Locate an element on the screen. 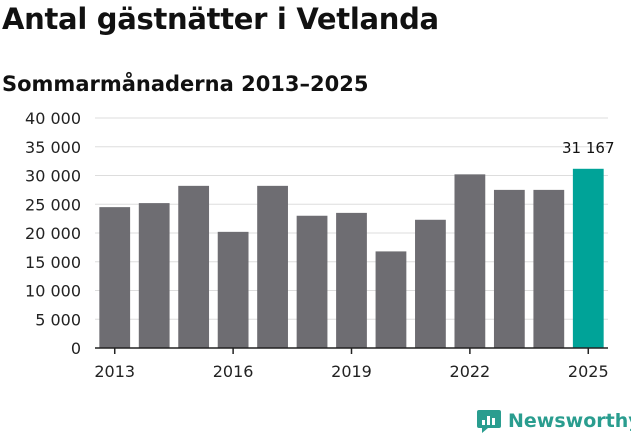  y-tick-label: 35 000 is located at coordinates (53, 147).